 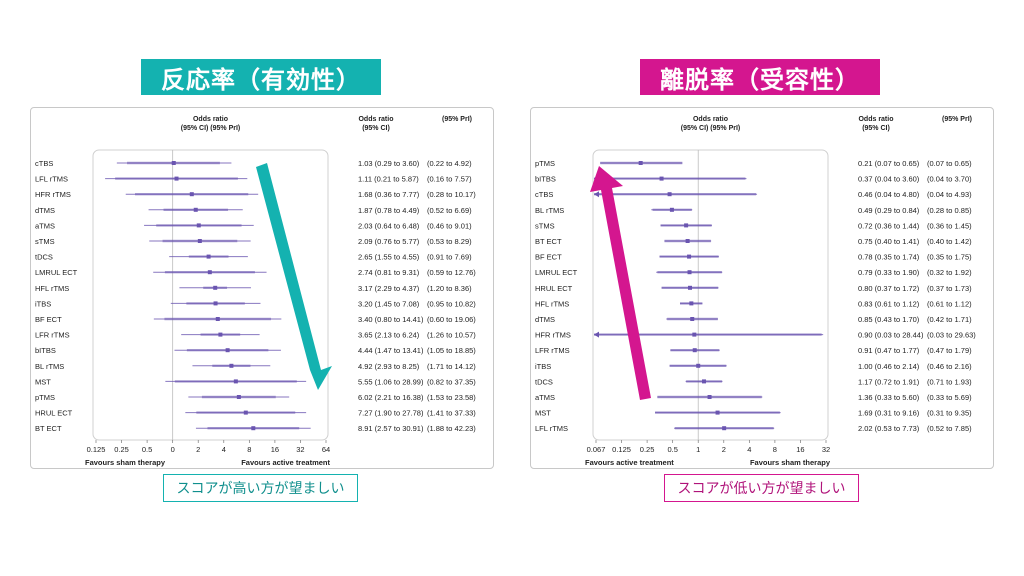 I want to click on x-tick-label: 0.067, so click(x=596, y=449).